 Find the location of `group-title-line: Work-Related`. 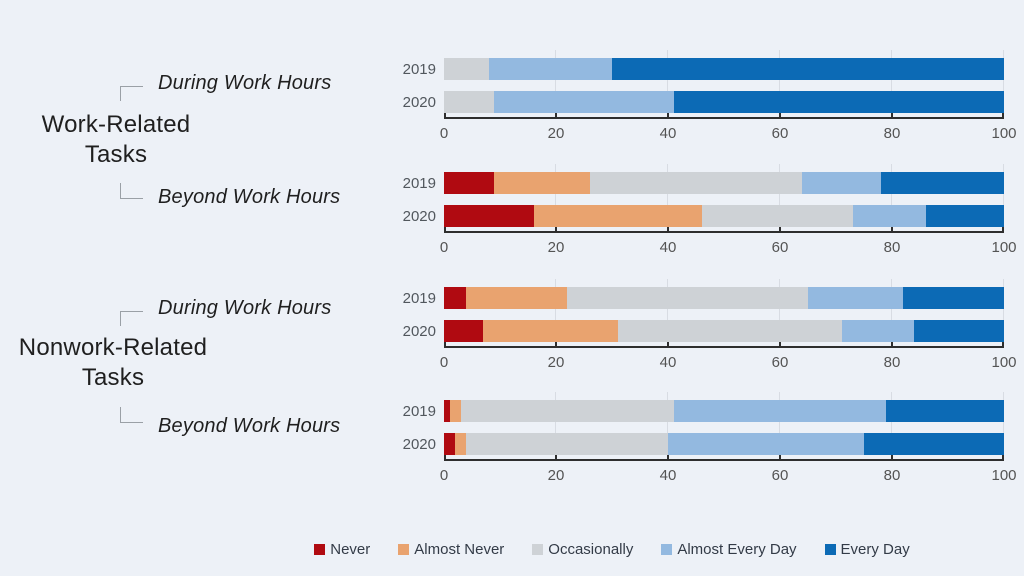

group-title-line: Work-Related is located at coordinates (116, 124).